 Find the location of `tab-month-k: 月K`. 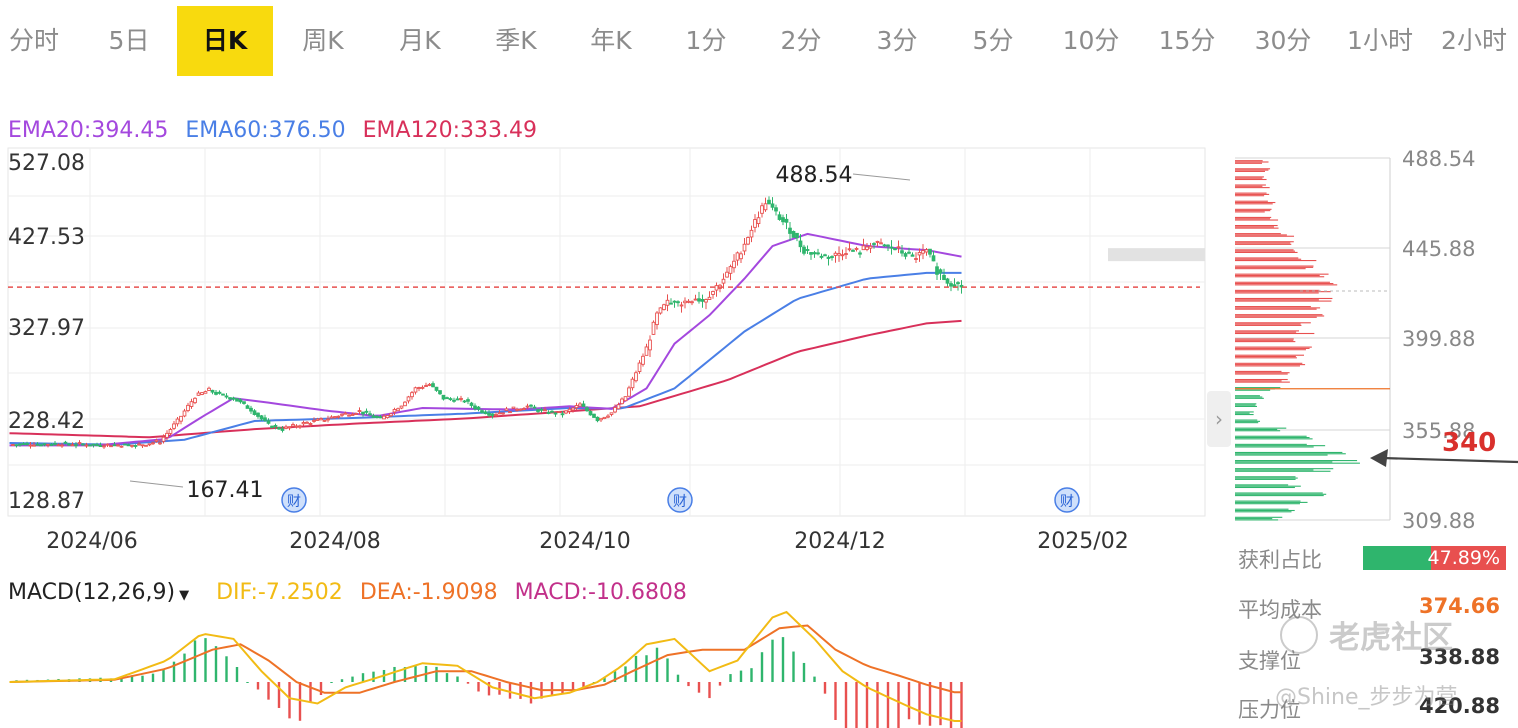

tab-month-k: 月K is located at coordinates (420, 40).